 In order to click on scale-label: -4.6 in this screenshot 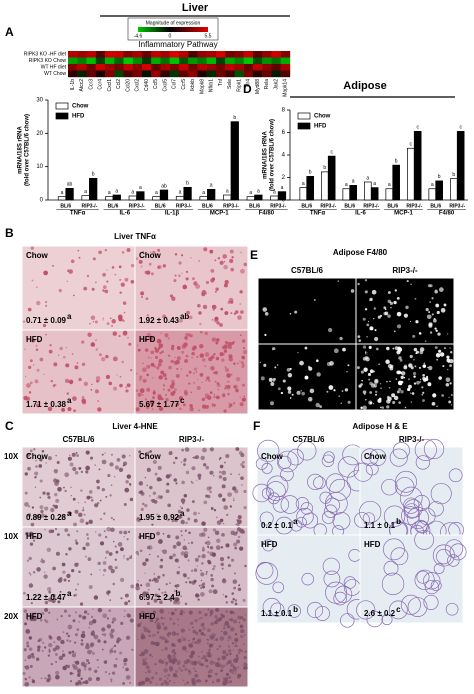, I will do `click(138, 36)`.